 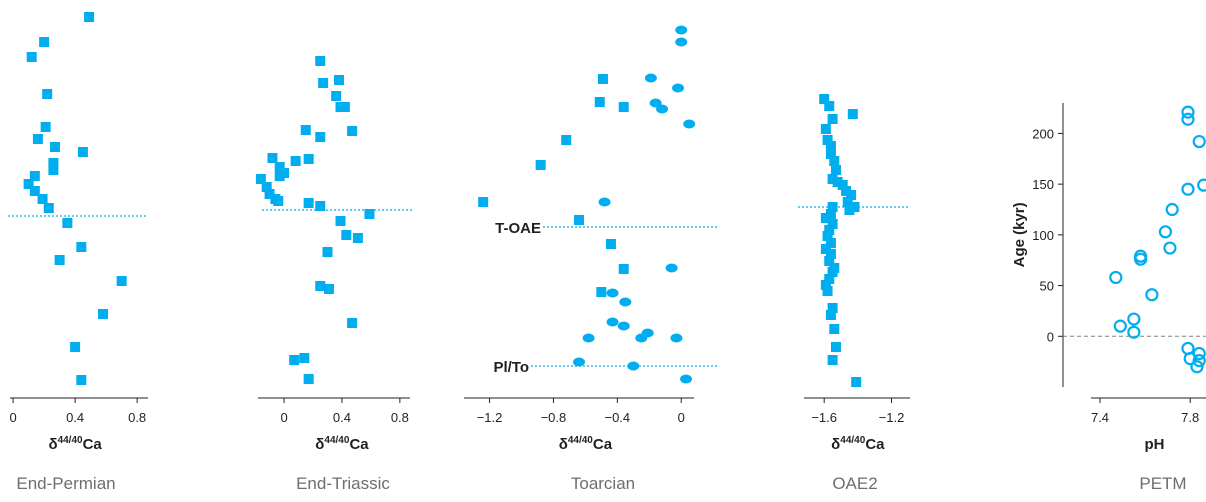 What do you see at coordinates (1108, 298) in the screenshot?
I see `panel-petm: 7.4 7.8 pH PETM 0 50 100 150 200 Age (kyr)` at bounding box center [1108, 298].